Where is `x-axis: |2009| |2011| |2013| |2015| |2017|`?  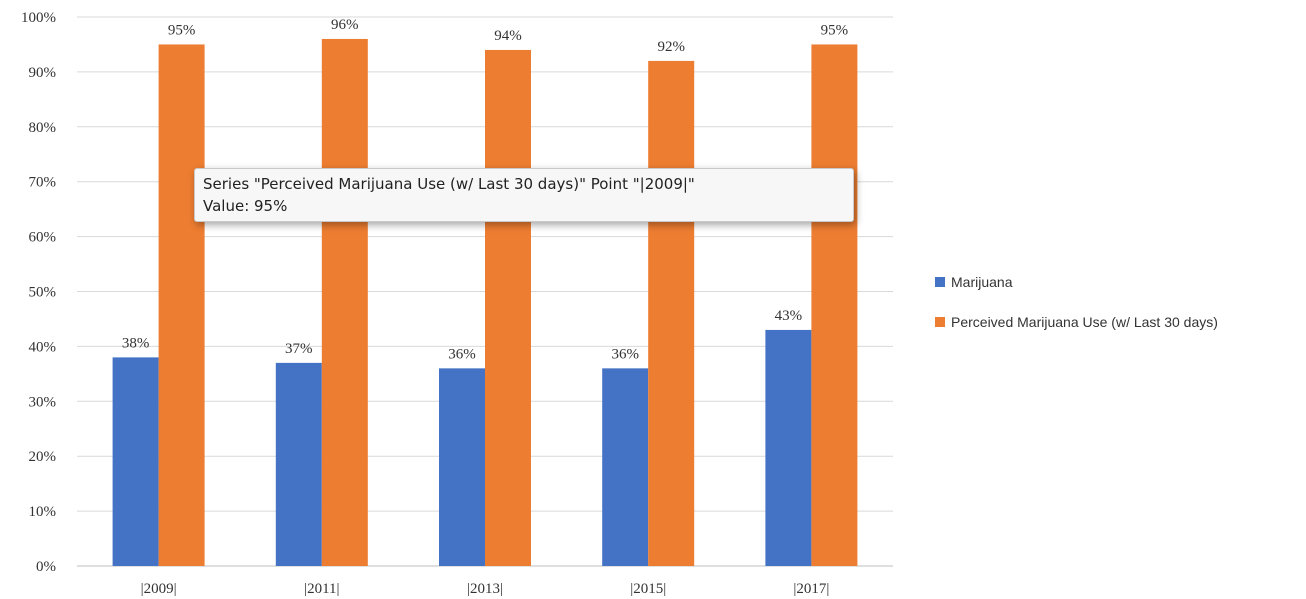 x-axis: |2009| |2011| |2013| |2015| |2017| is located at coordinates (485, 589).